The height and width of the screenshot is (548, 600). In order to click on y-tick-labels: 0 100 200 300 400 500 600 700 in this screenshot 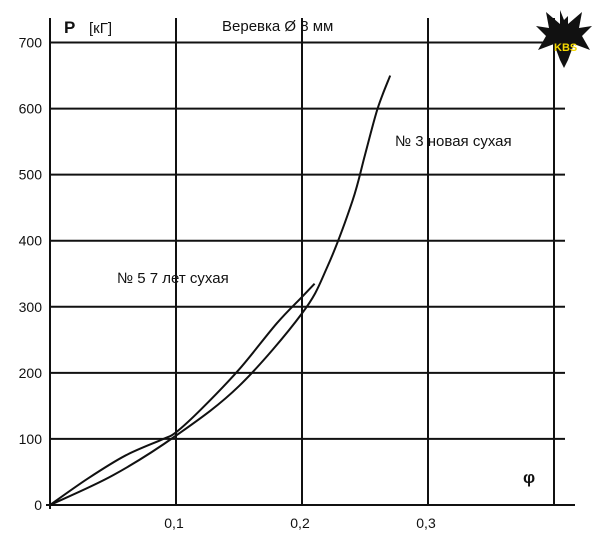, I will do `click(31, 274)`.